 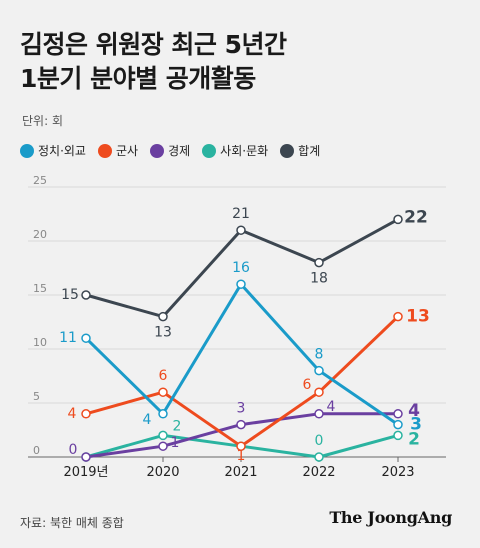 I want to click on x-tick-label: 2023, so click(x=397, y=472).